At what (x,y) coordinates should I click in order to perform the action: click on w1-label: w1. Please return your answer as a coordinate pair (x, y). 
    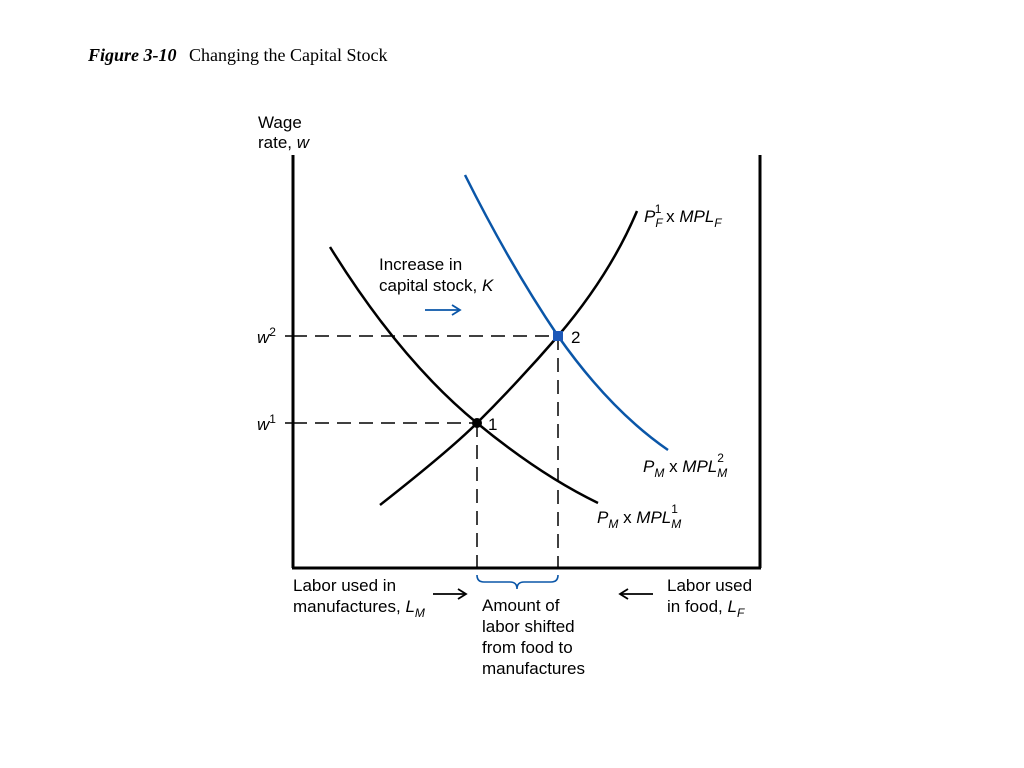
    Looking at the image, I should click on (266, 423).